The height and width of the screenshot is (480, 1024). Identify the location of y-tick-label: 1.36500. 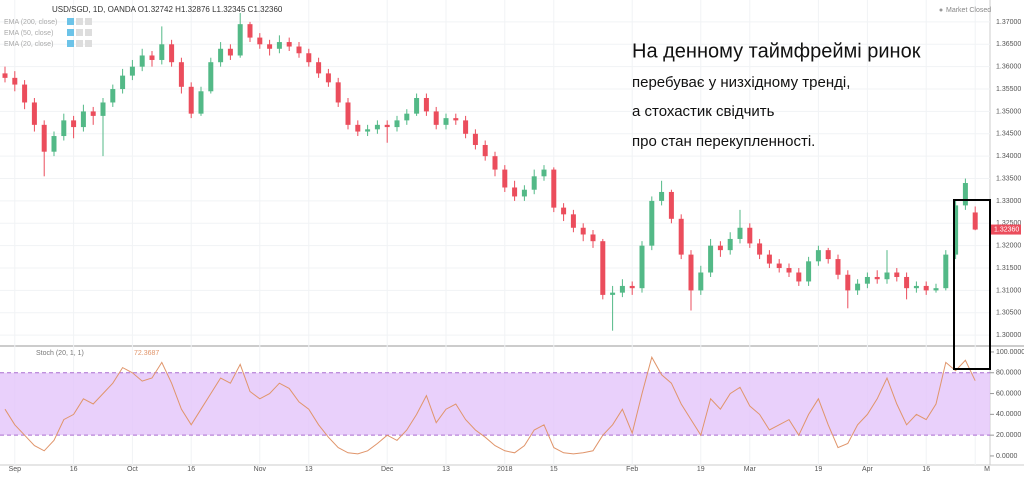
(1008, 44).